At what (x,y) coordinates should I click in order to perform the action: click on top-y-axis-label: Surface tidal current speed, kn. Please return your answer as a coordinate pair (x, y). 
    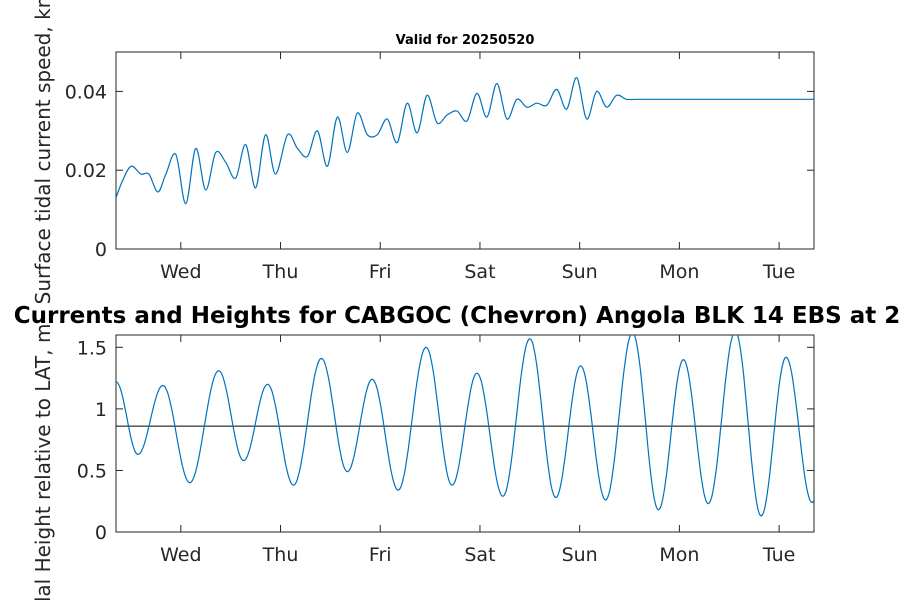
    Looking at the image, I should click on (43, 152).